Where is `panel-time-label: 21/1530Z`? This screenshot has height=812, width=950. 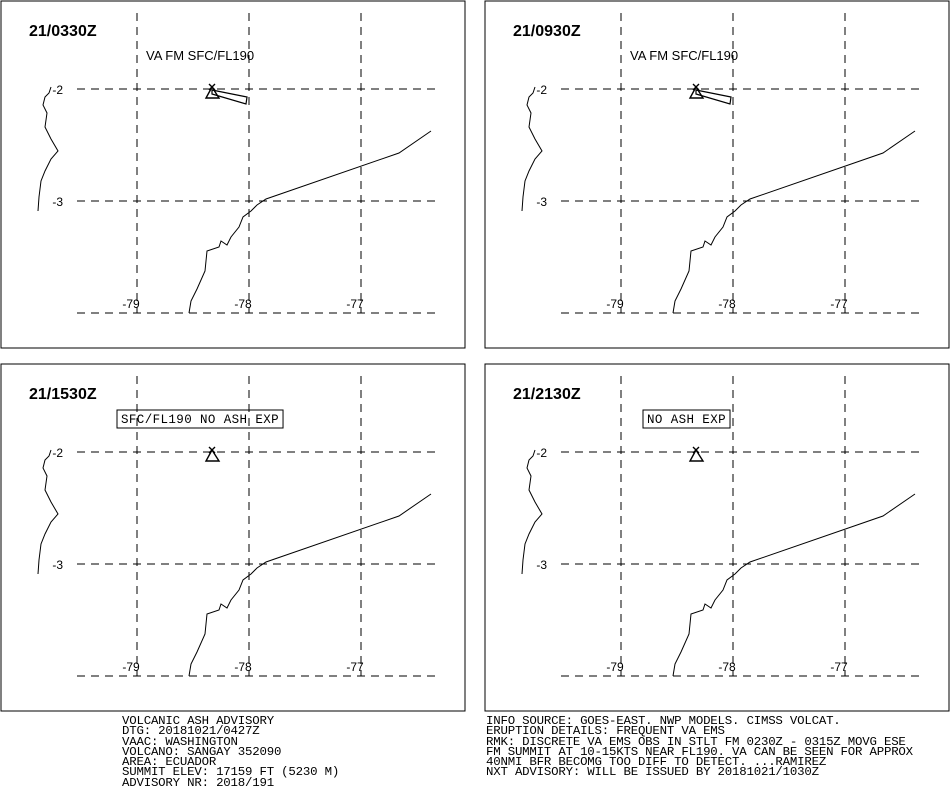
panel-time-label: 21/1530Z is located at coordinates (63, 394).